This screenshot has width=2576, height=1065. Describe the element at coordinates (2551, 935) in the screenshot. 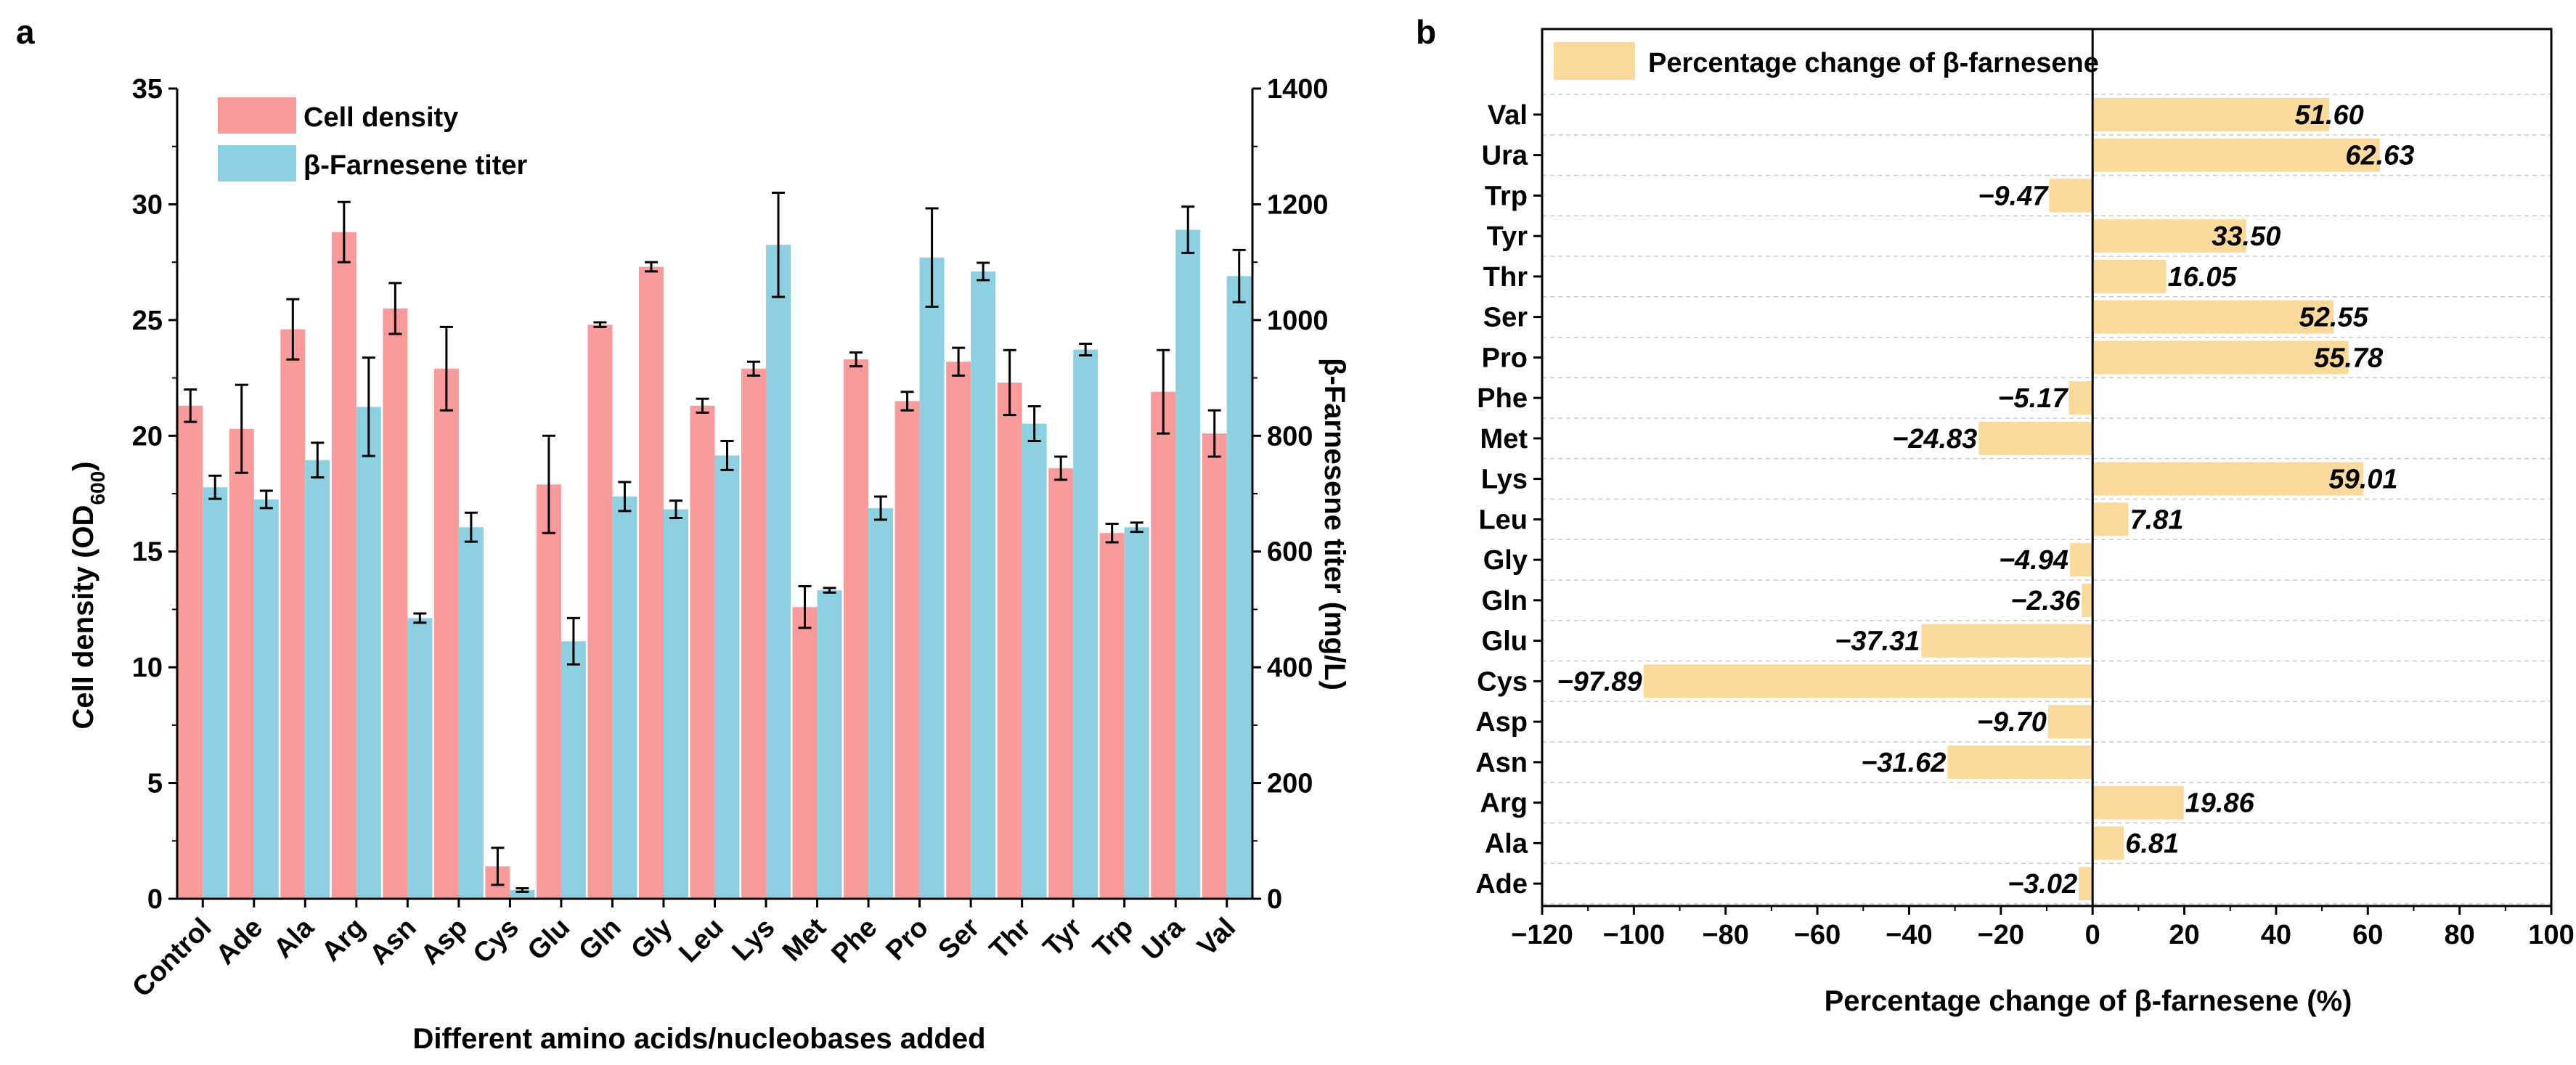

I see `x-tick-label-11: 100` at that location.